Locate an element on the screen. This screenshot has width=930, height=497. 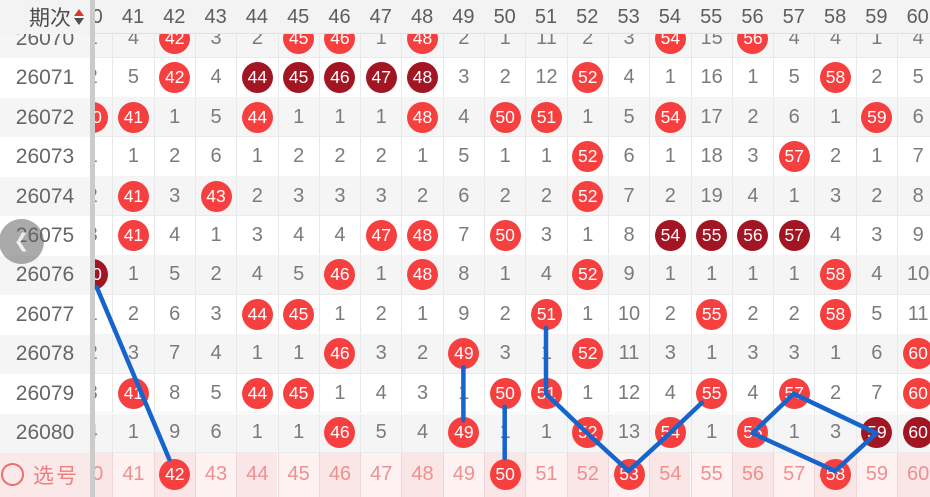
cell-26072-48: 48 is located at coordinates (421, 117).